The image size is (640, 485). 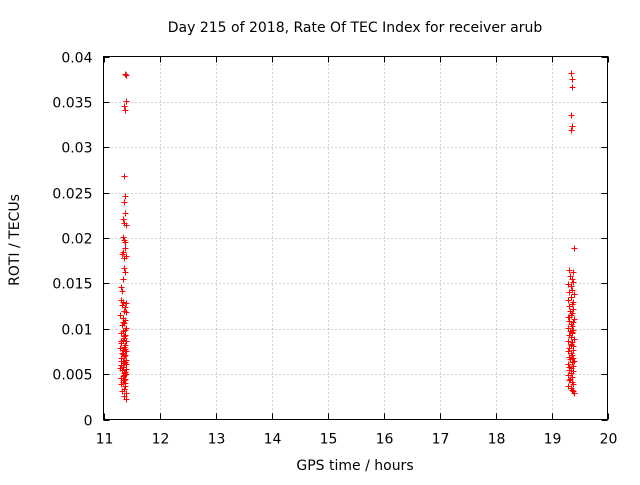 What do you see at coordinates (161, 440) in the screenshot?
I see `x-tick-label: 12` at bounding box center [161, 440].